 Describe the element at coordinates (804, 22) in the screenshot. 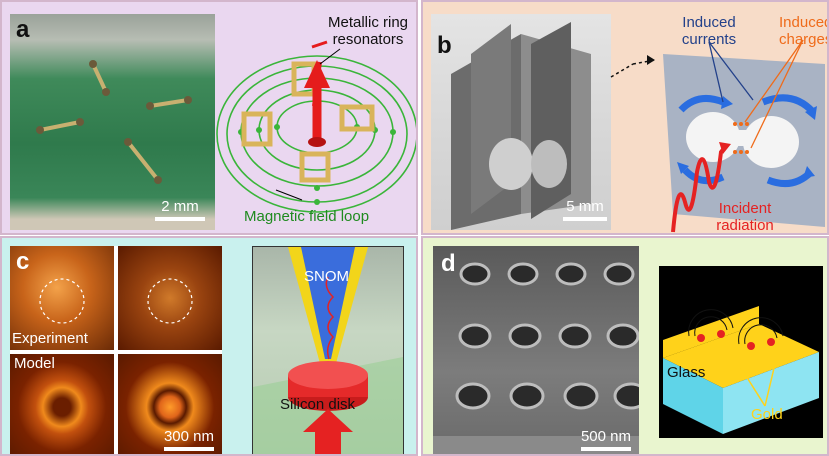

I see `annotation-induced-charges-line1: Induced` at that location.